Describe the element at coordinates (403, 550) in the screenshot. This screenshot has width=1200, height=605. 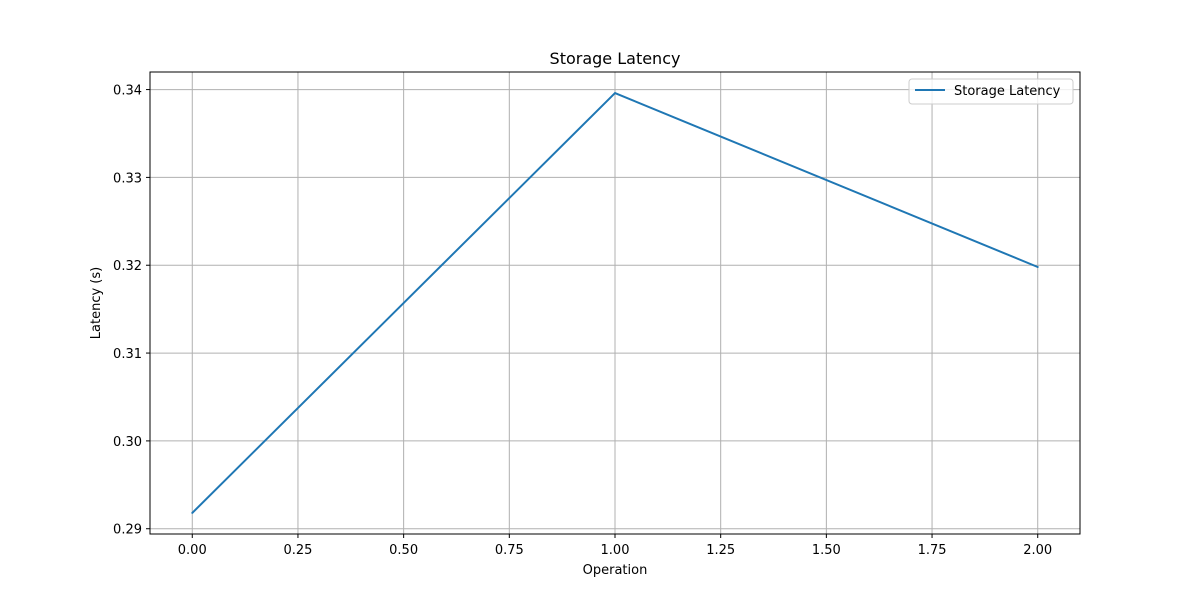
I see `x-tick-label: 0.50` at that location.